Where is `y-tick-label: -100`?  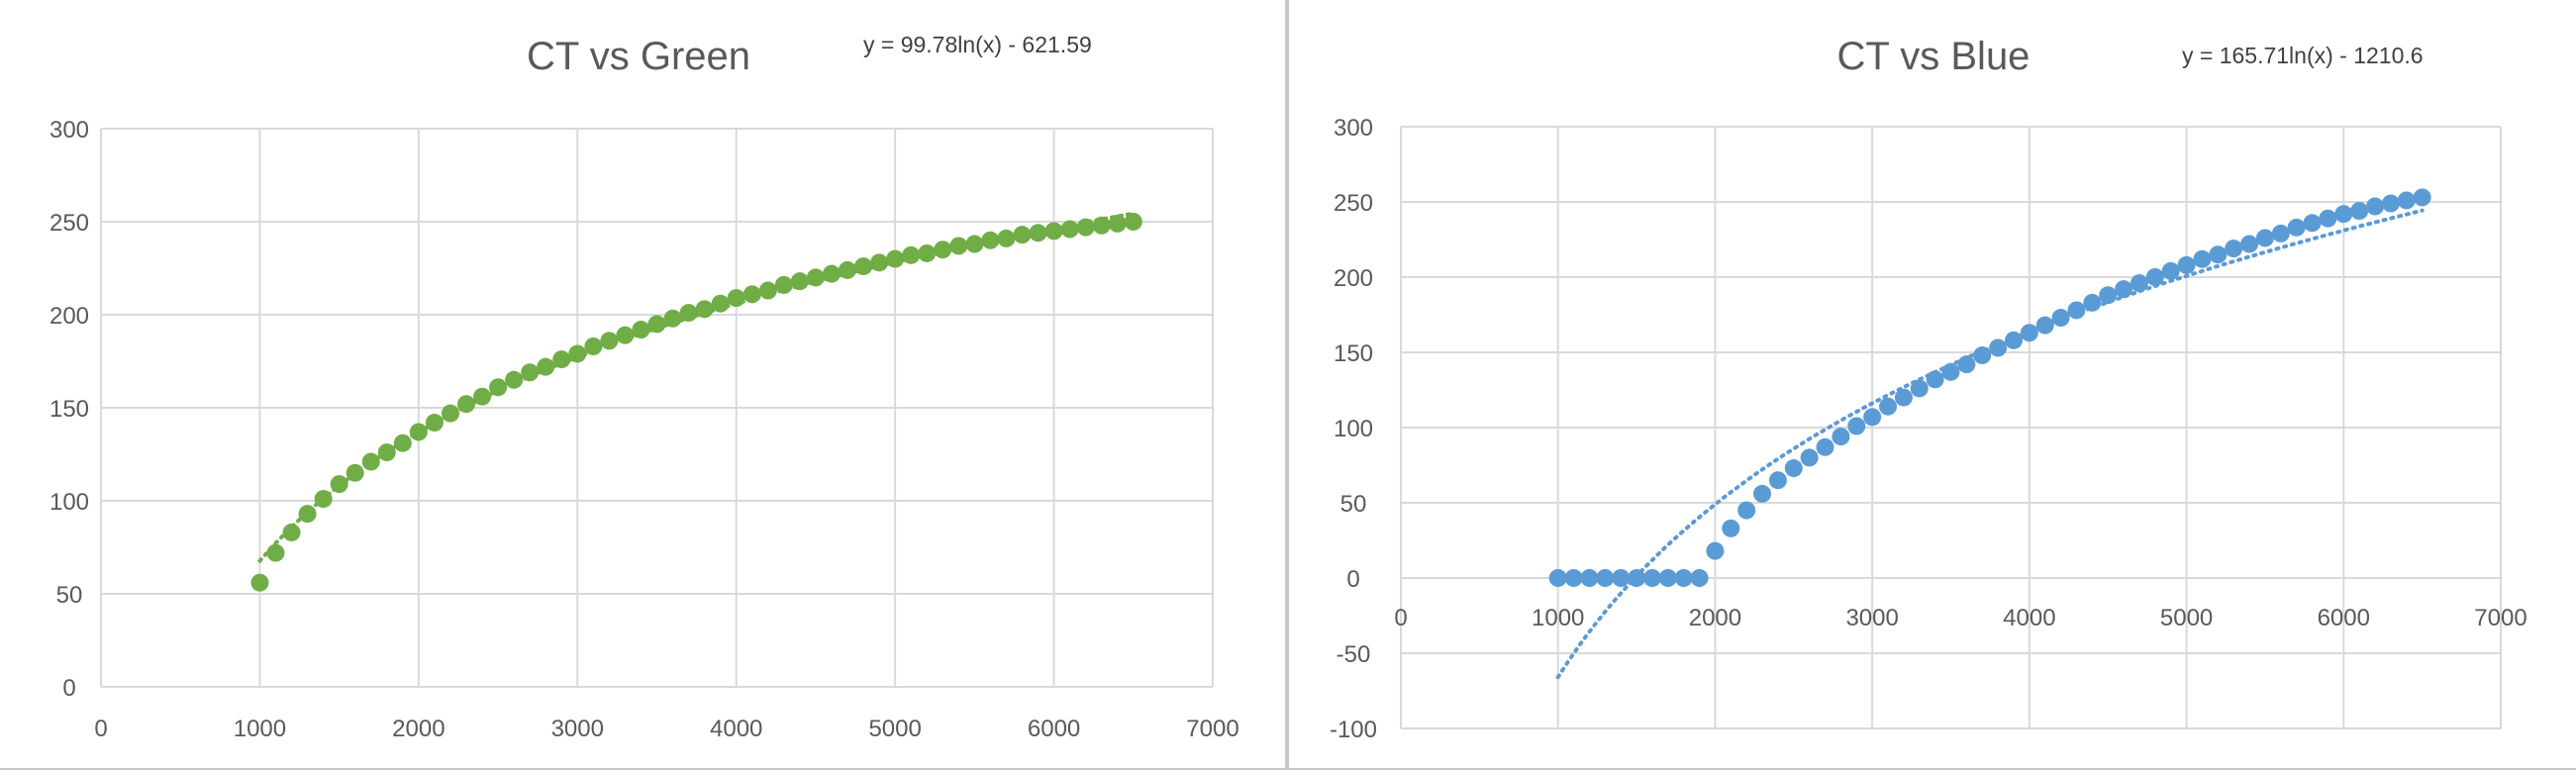
y-tick-label: -100 is located at coordinates (1354, 730).